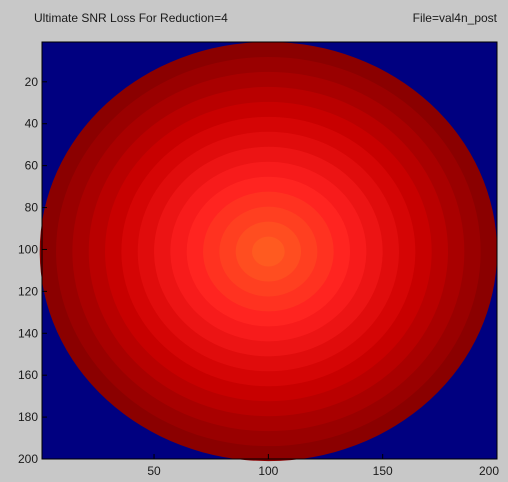  Describe the element at coordinates (455, 18) in the screenshot. I see `chart-subtitle: File=val4n_post` at that location.